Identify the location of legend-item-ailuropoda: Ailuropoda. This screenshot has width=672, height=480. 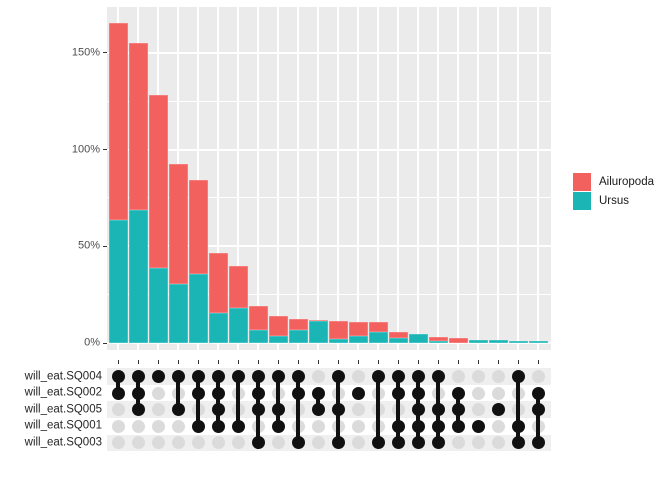
(613, 181).